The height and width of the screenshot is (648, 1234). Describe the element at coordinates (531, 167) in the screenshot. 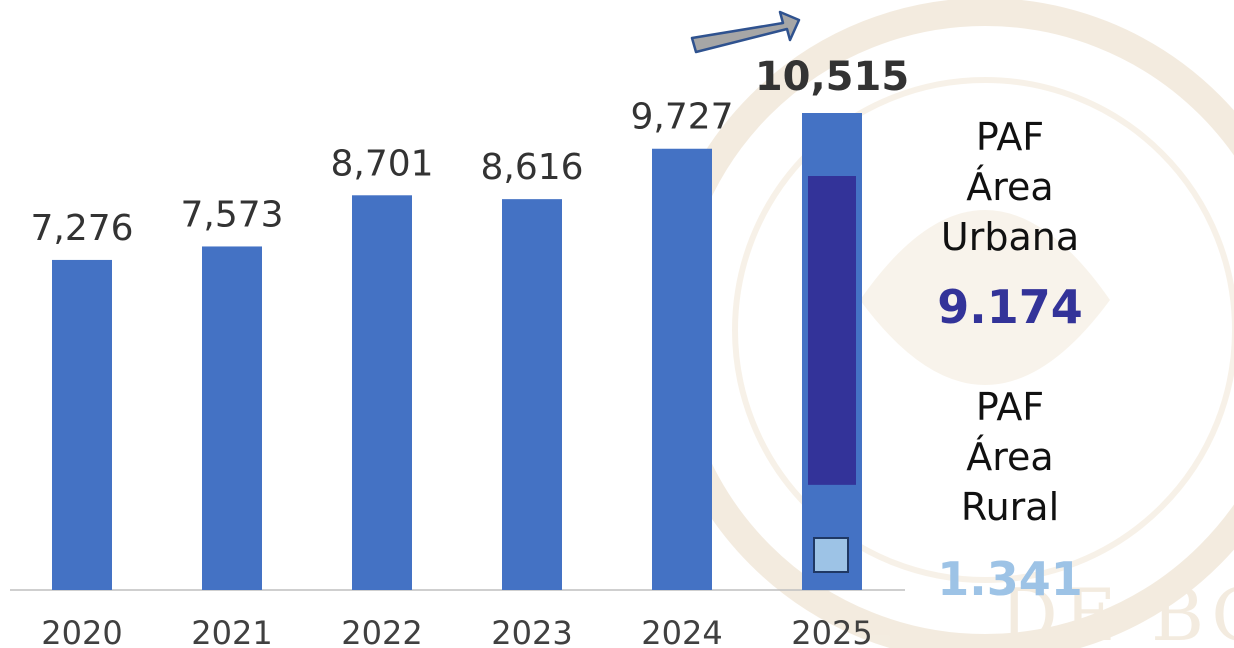

I see `value-label-2023: 8,616` at that location.